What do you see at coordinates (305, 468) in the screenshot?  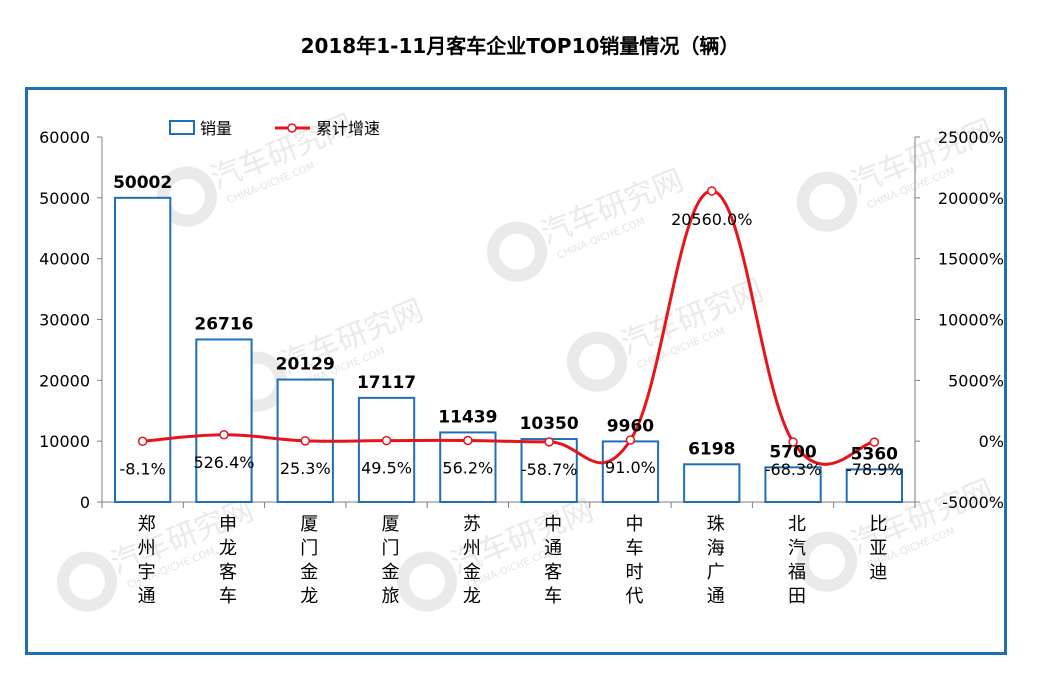 I see `rate-value-label: 25.3%` at bounding box center [305, 468].